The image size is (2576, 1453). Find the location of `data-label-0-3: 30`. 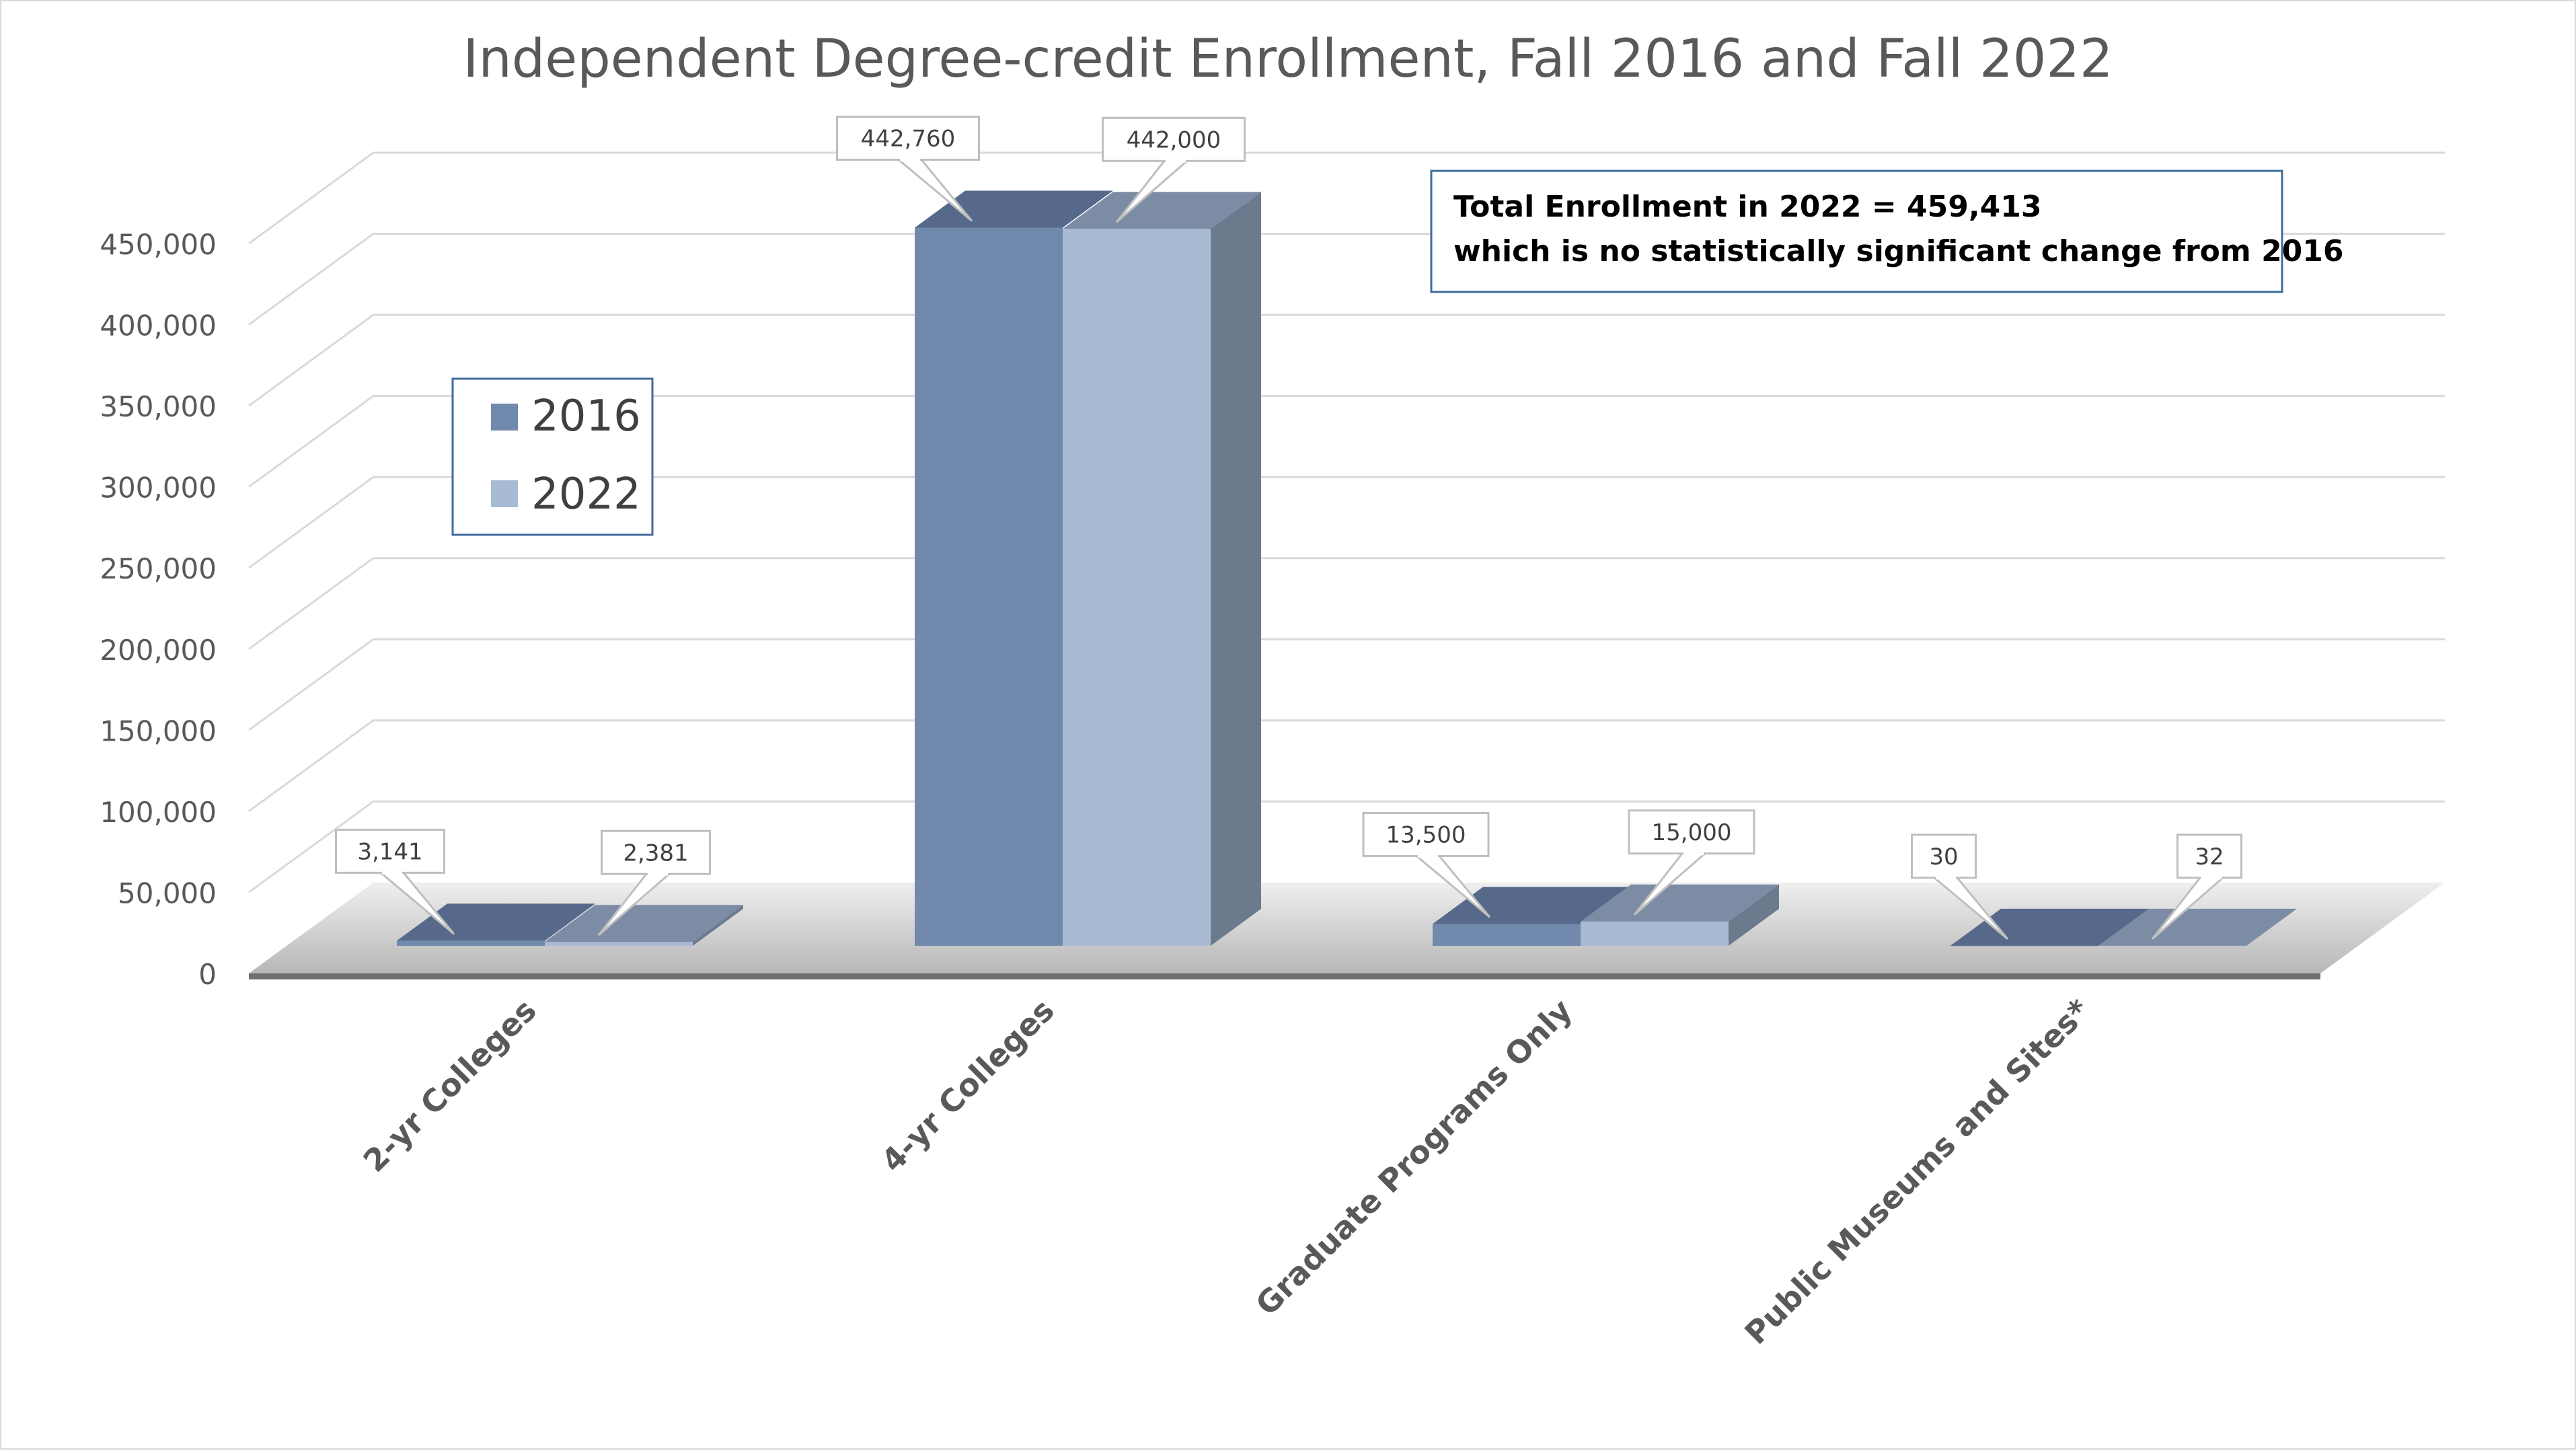

data-label-0-3: 30 is located at coordinates (1960, 886).